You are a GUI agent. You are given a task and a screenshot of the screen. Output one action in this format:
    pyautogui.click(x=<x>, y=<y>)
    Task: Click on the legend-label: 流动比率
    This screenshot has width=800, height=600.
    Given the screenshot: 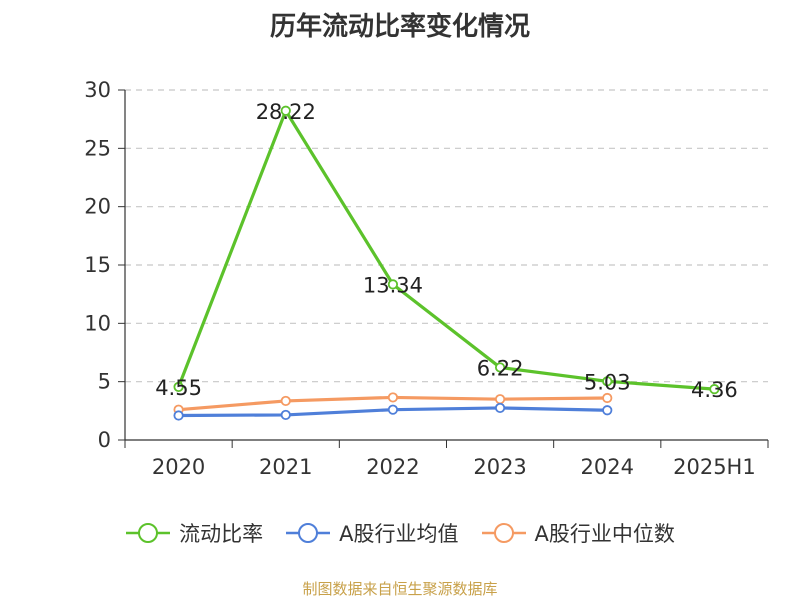 What is the action you would take?
    pyautogui.click(x=221, y=534)
    